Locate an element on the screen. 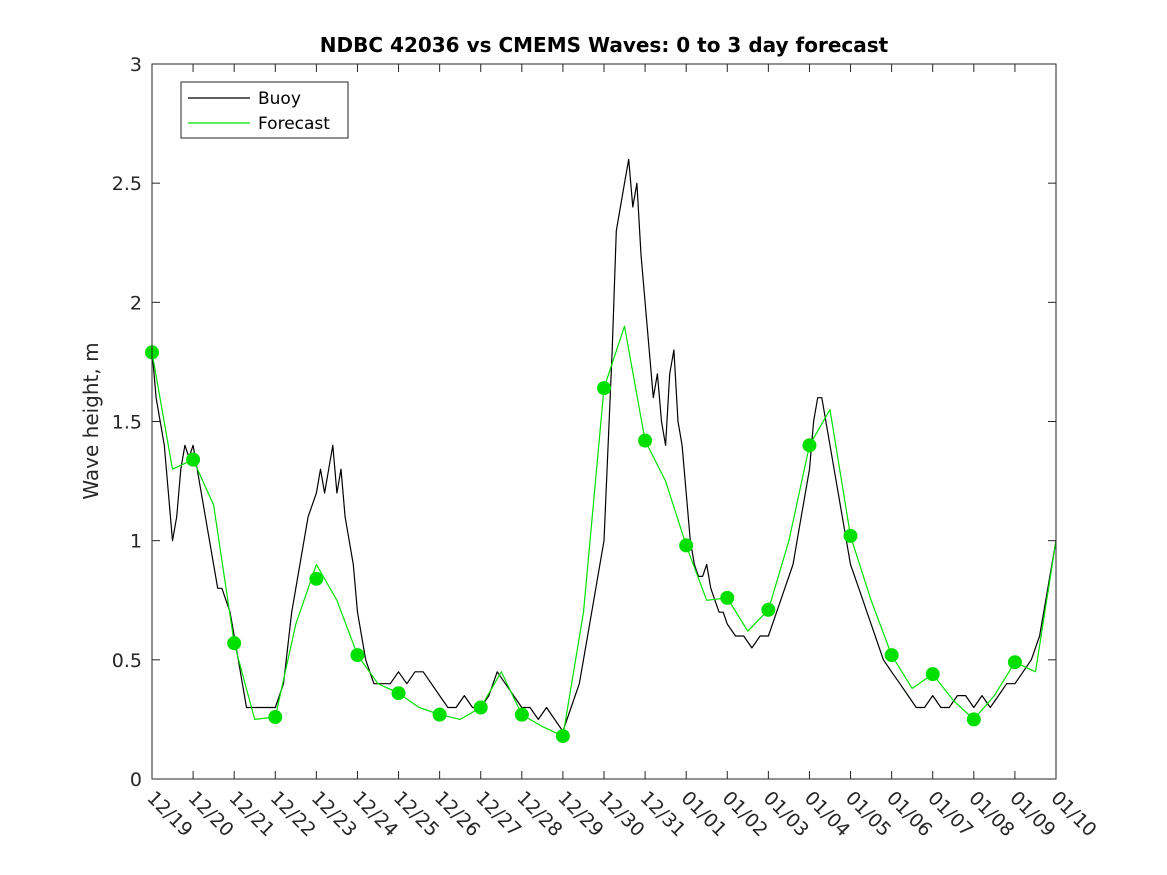 The height and width of the screenshot is (875, 1167). legend: Buoy Forecast is located at coordinates (264, 110).